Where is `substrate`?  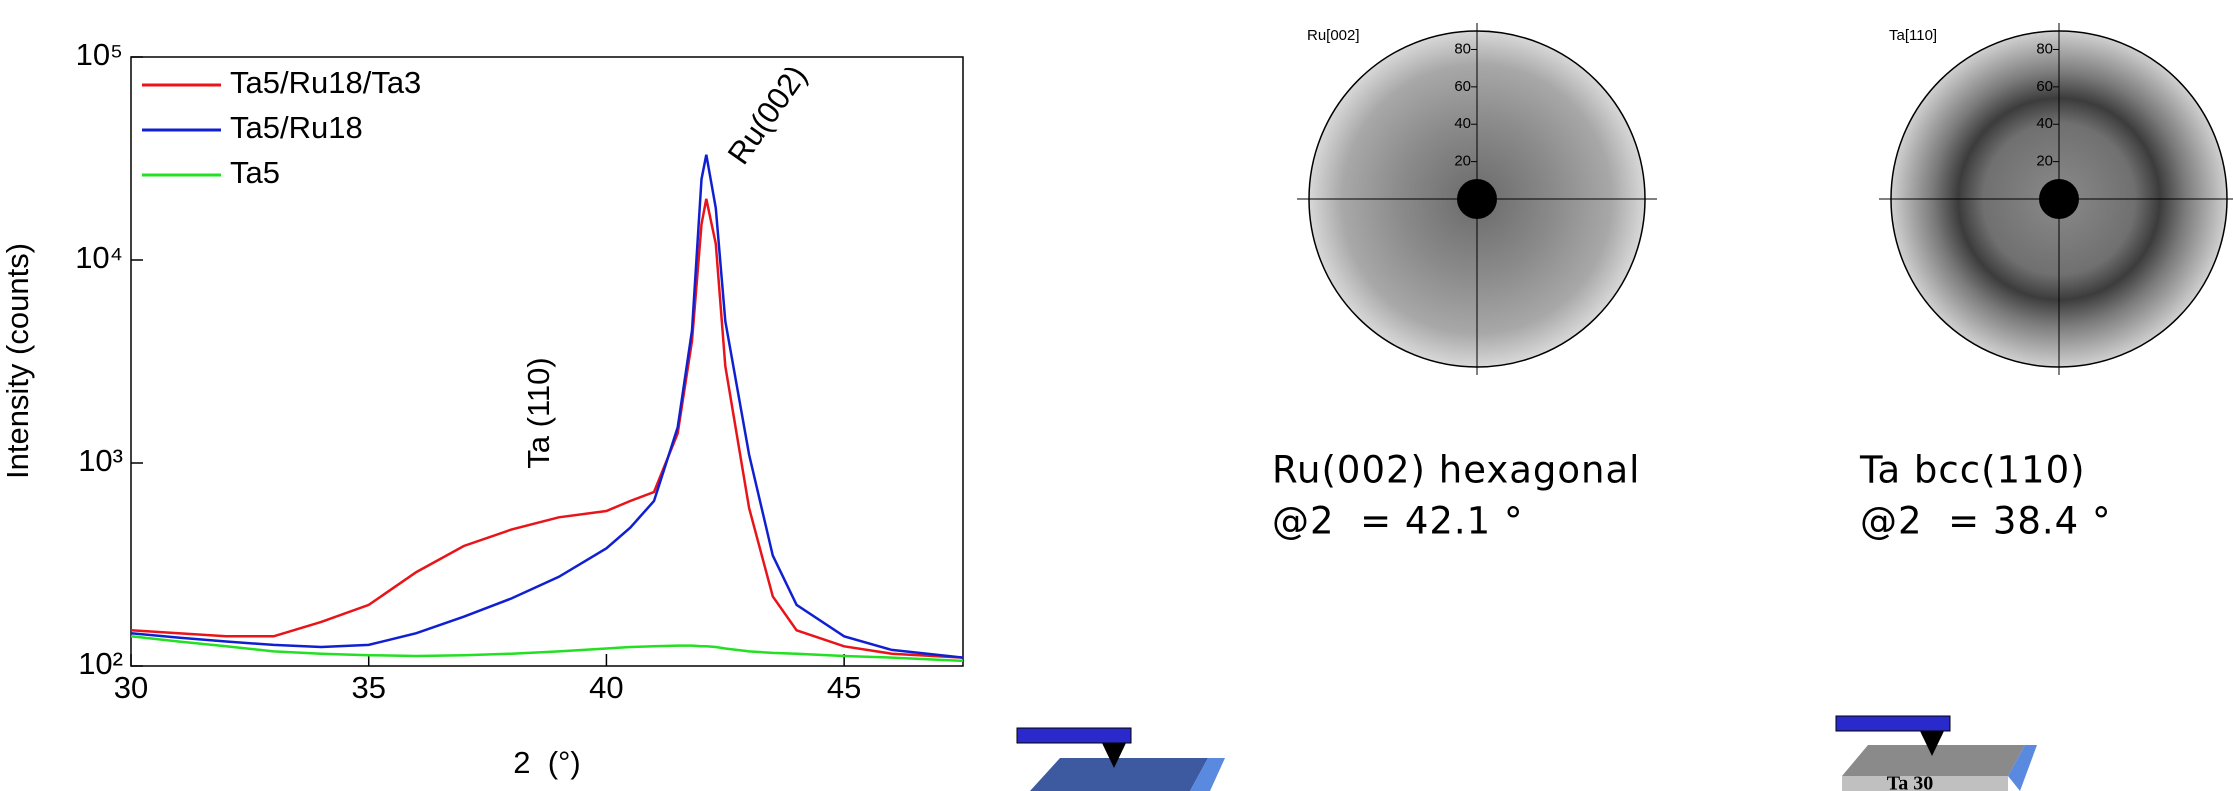 substrate is located at coordinates (1119, 774).